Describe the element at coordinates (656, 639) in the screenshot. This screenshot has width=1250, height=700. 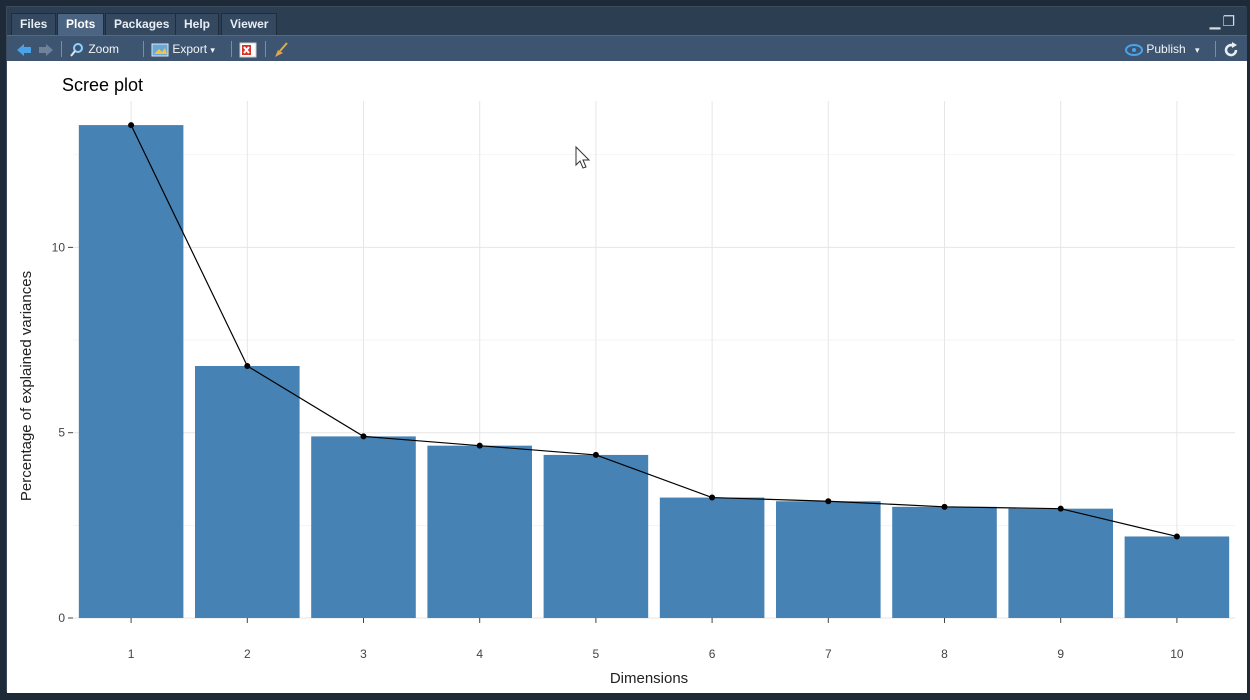
I see `x-axis-ticks: 1 2 3 4 5 6 7 8 9 10` at that location.